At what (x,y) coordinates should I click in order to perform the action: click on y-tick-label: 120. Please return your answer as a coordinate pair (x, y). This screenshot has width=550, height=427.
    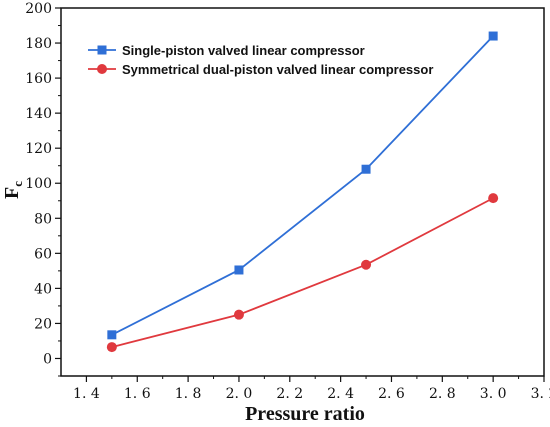
    Looking at the image, I should click on (38, 149).